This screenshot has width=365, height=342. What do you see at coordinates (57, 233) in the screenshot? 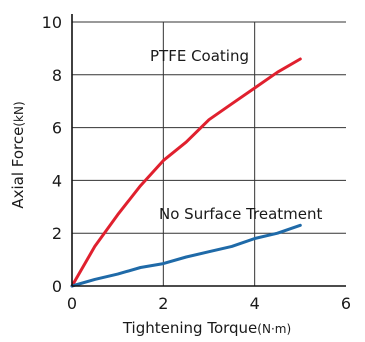
I see `y-tick-label-2: 2` at bounding box center [57, 233].